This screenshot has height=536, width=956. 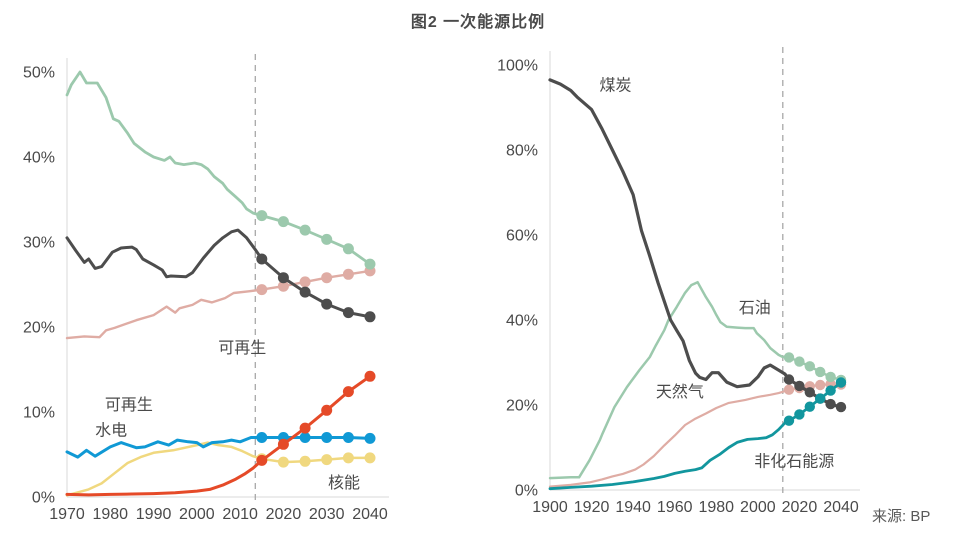 I want to click on x-tick-label: 1900, so click(x=550, y=507).